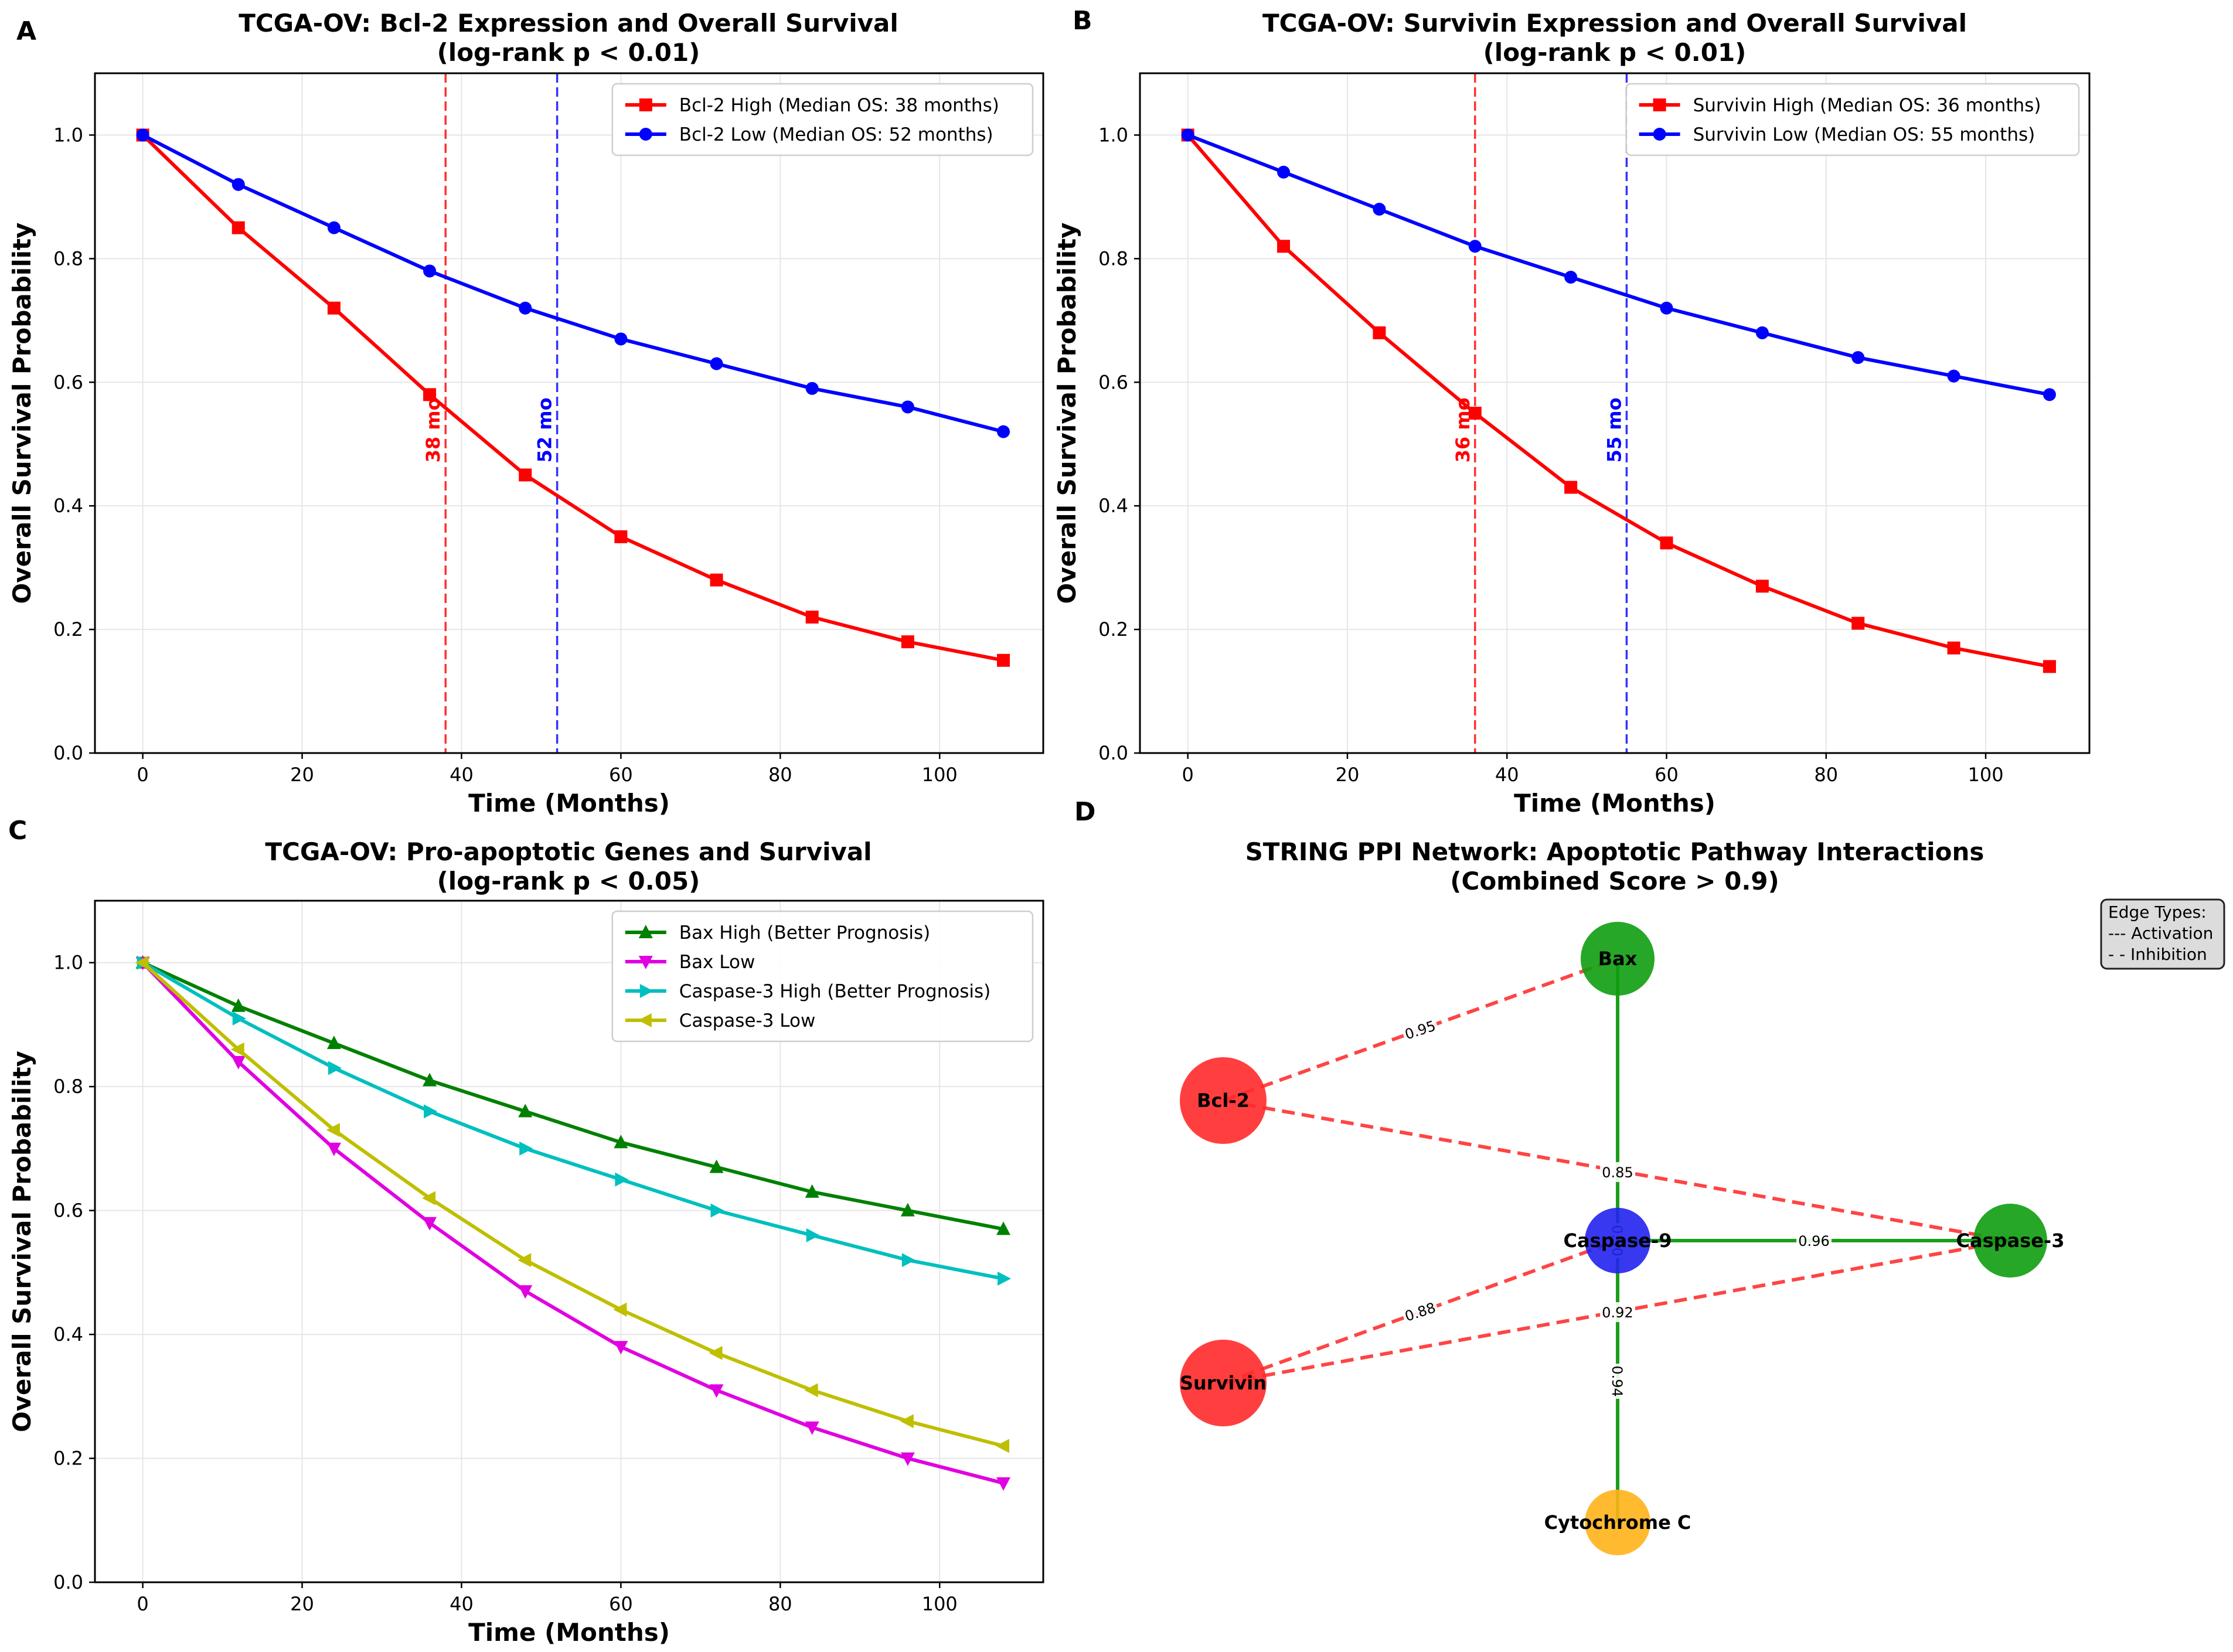 The width and height of the screenshot is (2233, 1652). What do you see at coordinates (569, 1632) in the screenshot?
I see `x-axis-label: Time (Months)` at bounding box center [569, 1632].